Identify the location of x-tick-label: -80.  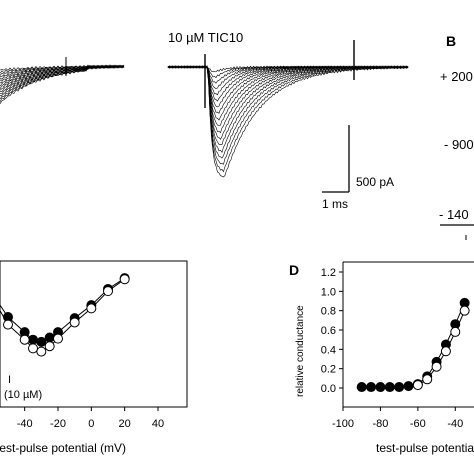
(380, 424).